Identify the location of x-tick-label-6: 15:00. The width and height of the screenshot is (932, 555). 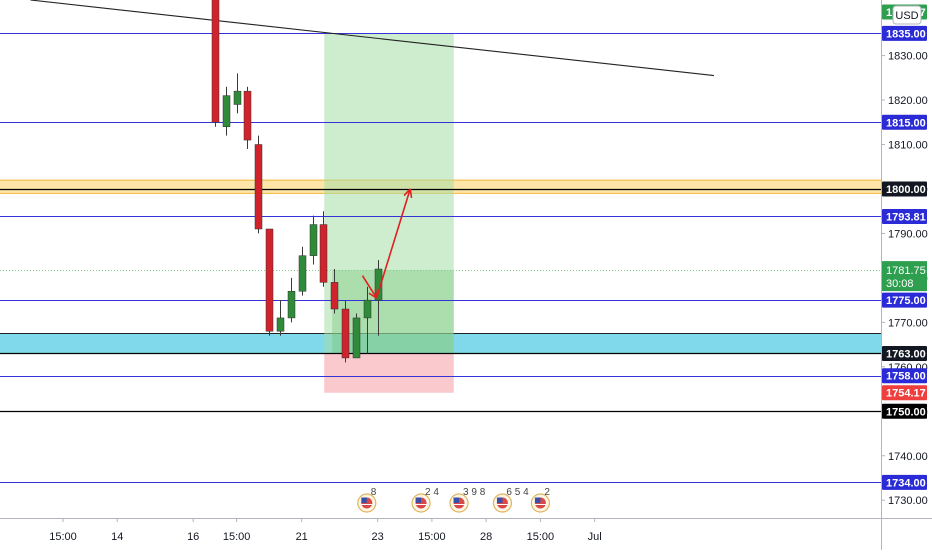
(432, 537).